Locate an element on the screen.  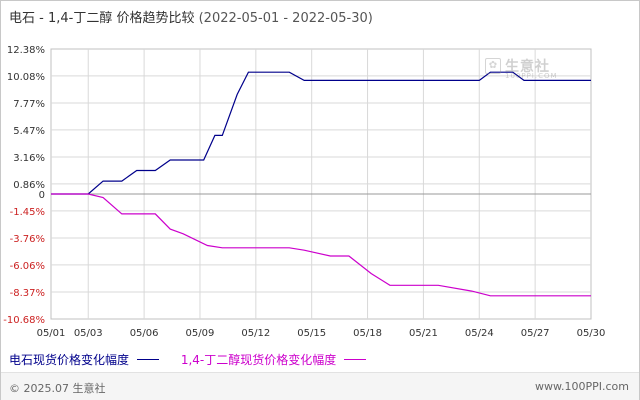
x-tick-label: 05/06 is located at coordinates (144, 333).